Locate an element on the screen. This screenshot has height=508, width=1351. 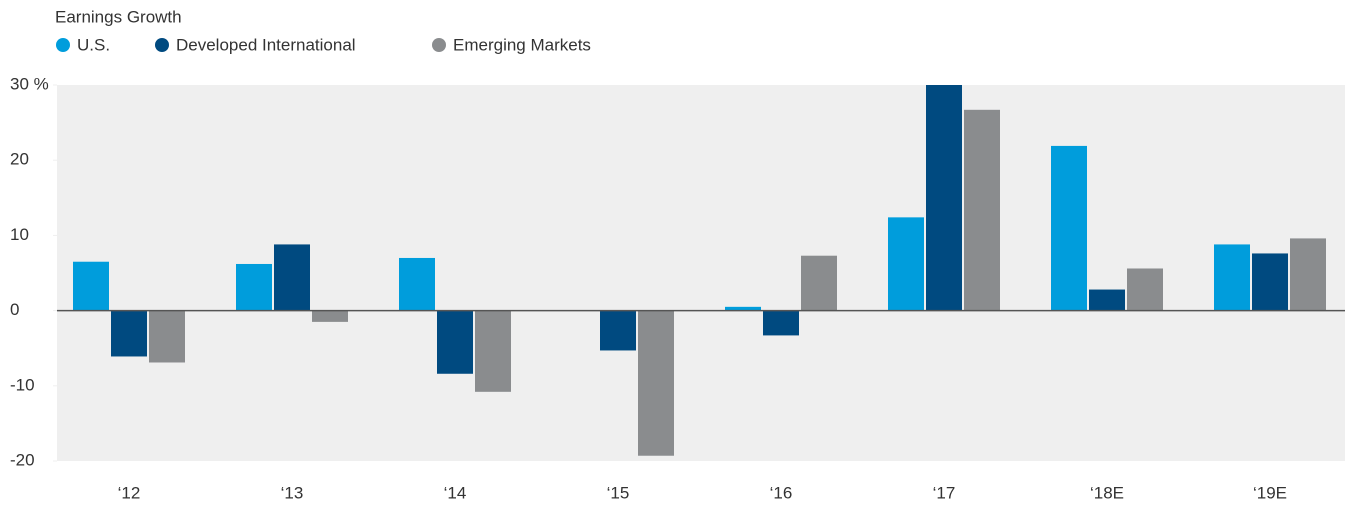
y-tick-label: -20 is located at coordinates (22, 459).